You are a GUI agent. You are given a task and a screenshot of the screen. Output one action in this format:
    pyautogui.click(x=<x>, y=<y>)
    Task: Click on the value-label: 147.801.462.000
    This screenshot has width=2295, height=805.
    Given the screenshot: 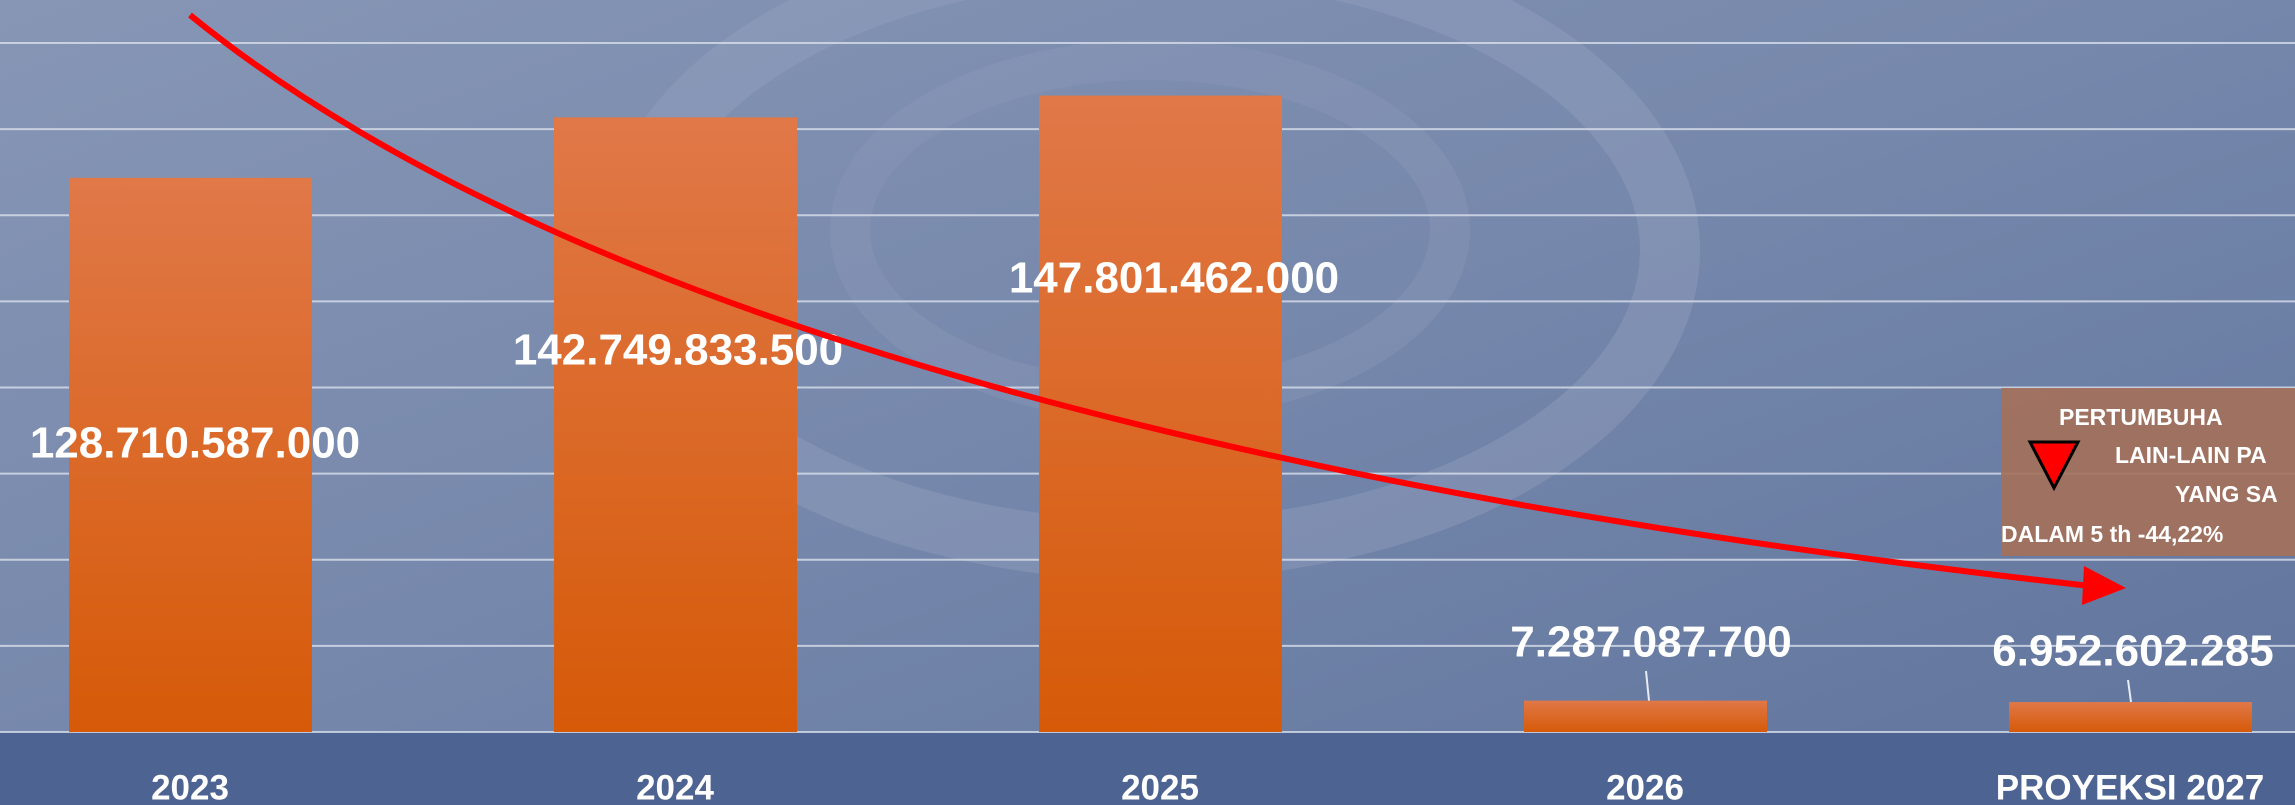 What is the action you would take?
    pyautogui.click(x=1174, y=278)
    